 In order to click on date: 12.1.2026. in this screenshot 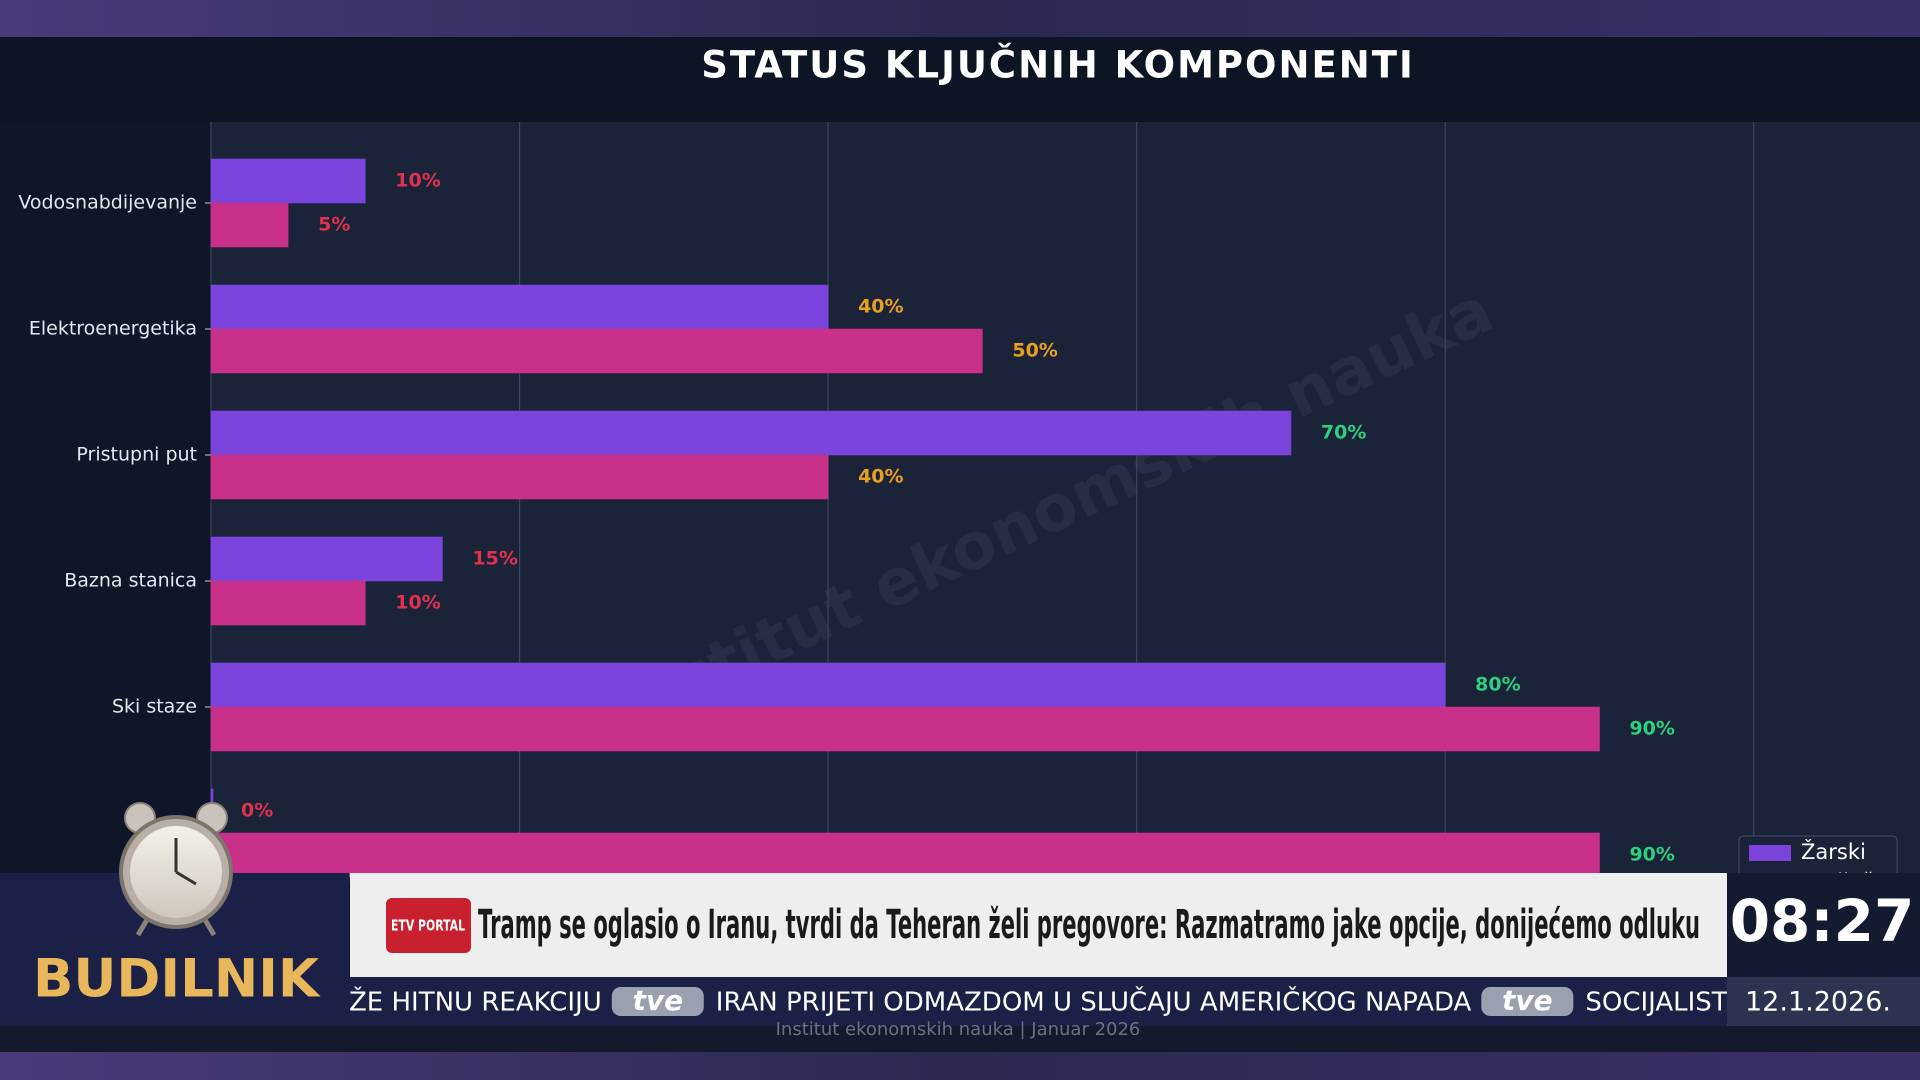, I will do `click(1818, 1002)`.